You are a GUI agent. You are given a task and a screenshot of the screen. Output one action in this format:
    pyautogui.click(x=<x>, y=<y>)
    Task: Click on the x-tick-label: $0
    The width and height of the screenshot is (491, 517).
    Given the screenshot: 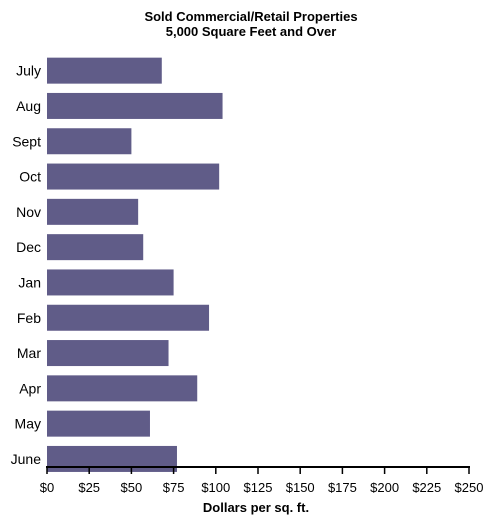 What is the action you would take?
    pyautogui.click(x=47, y=487)
    